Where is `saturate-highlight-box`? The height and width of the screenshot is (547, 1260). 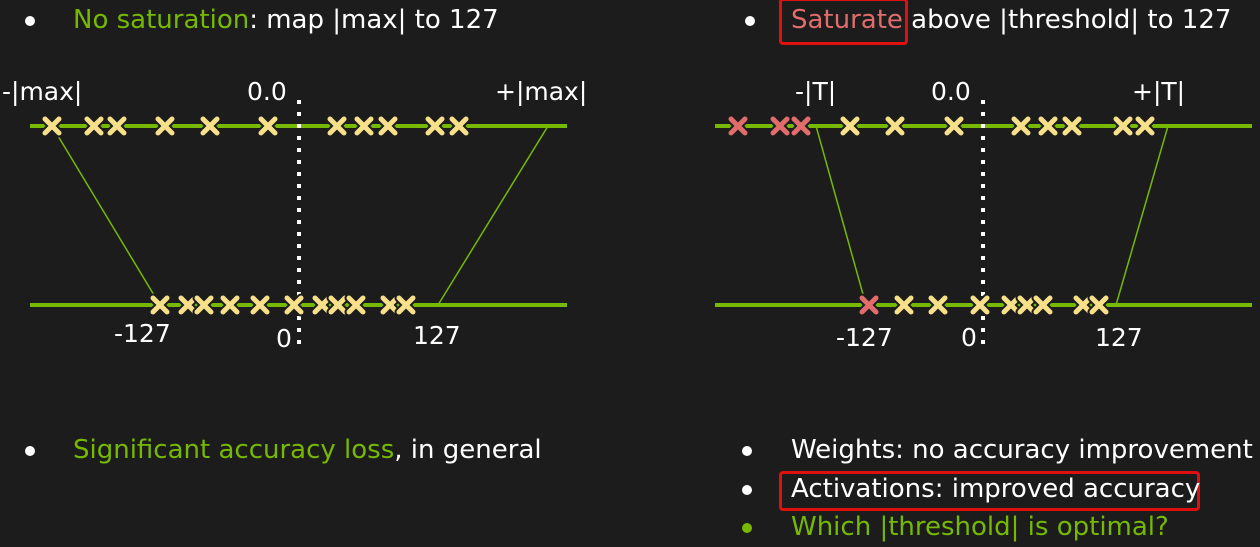 saturate-highlight-box is located at coordinates (843, 22).